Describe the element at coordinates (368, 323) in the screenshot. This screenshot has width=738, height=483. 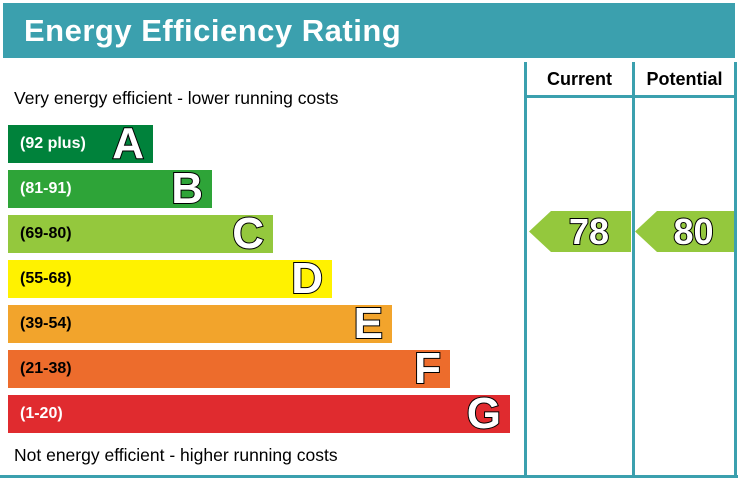
I see `band-grade-letter: E` at that location.